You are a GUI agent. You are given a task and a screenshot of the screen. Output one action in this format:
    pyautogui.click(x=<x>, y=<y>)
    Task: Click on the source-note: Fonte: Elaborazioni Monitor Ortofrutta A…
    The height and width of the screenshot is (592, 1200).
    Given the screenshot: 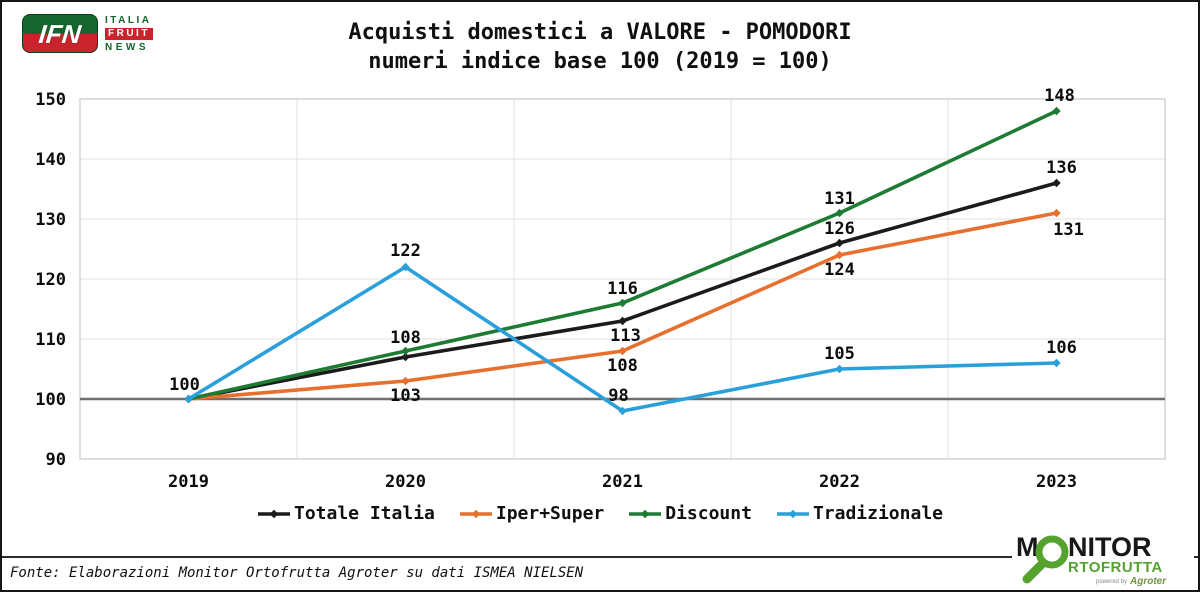 What is the action you would take?
    pyautogui.click(x=297, y=573)
    